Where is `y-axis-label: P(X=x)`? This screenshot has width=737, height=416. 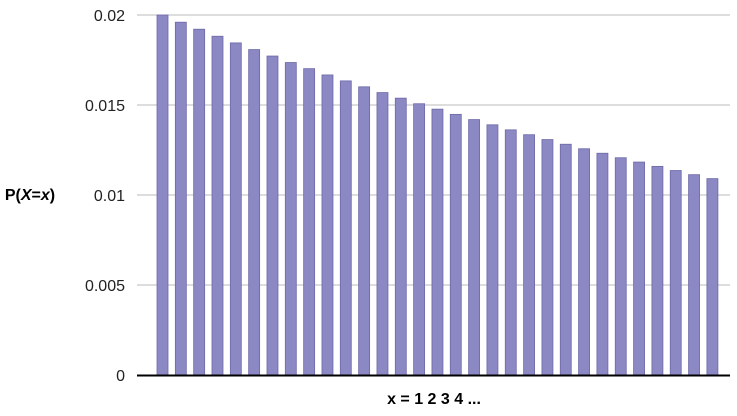
y-axis-label: P(X=x) is located at coordinates (30, 195).